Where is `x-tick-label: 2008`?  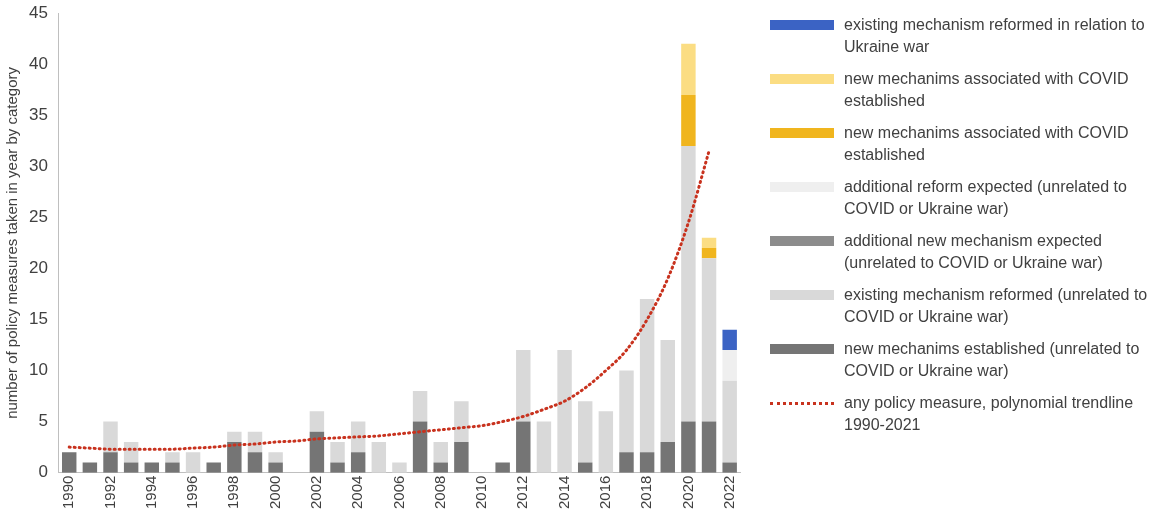 x-tick-label: 2008 is located at coordinates (439, 492).